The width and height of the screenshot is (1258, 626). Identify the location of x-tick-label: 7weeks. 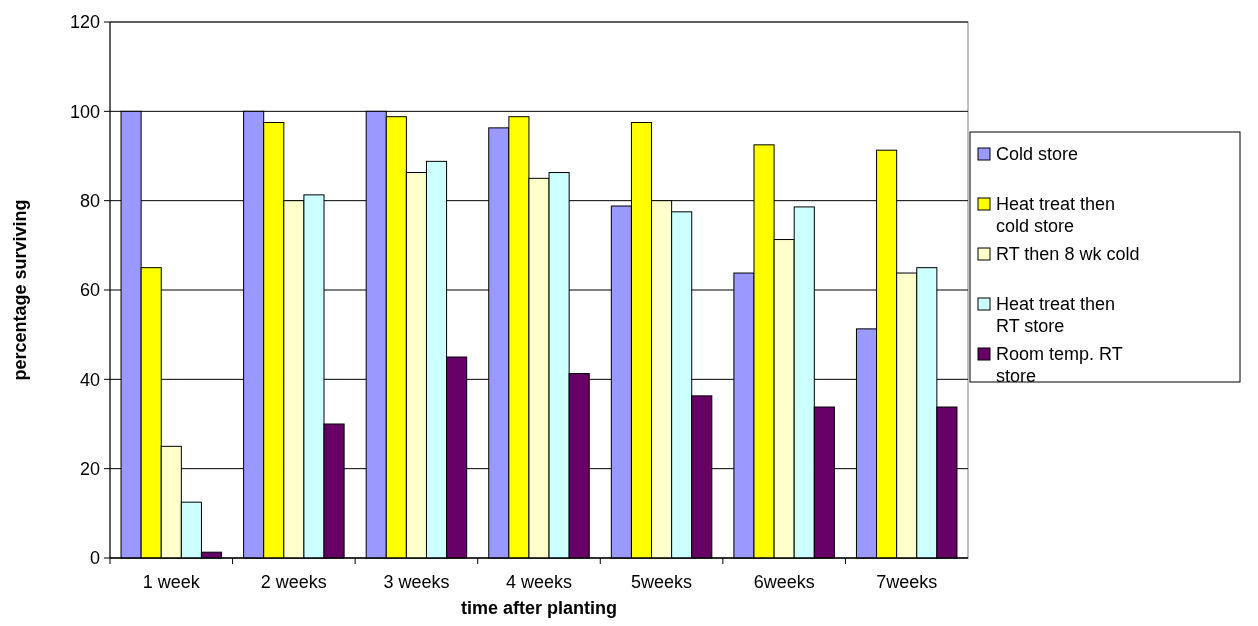
(907, 582).